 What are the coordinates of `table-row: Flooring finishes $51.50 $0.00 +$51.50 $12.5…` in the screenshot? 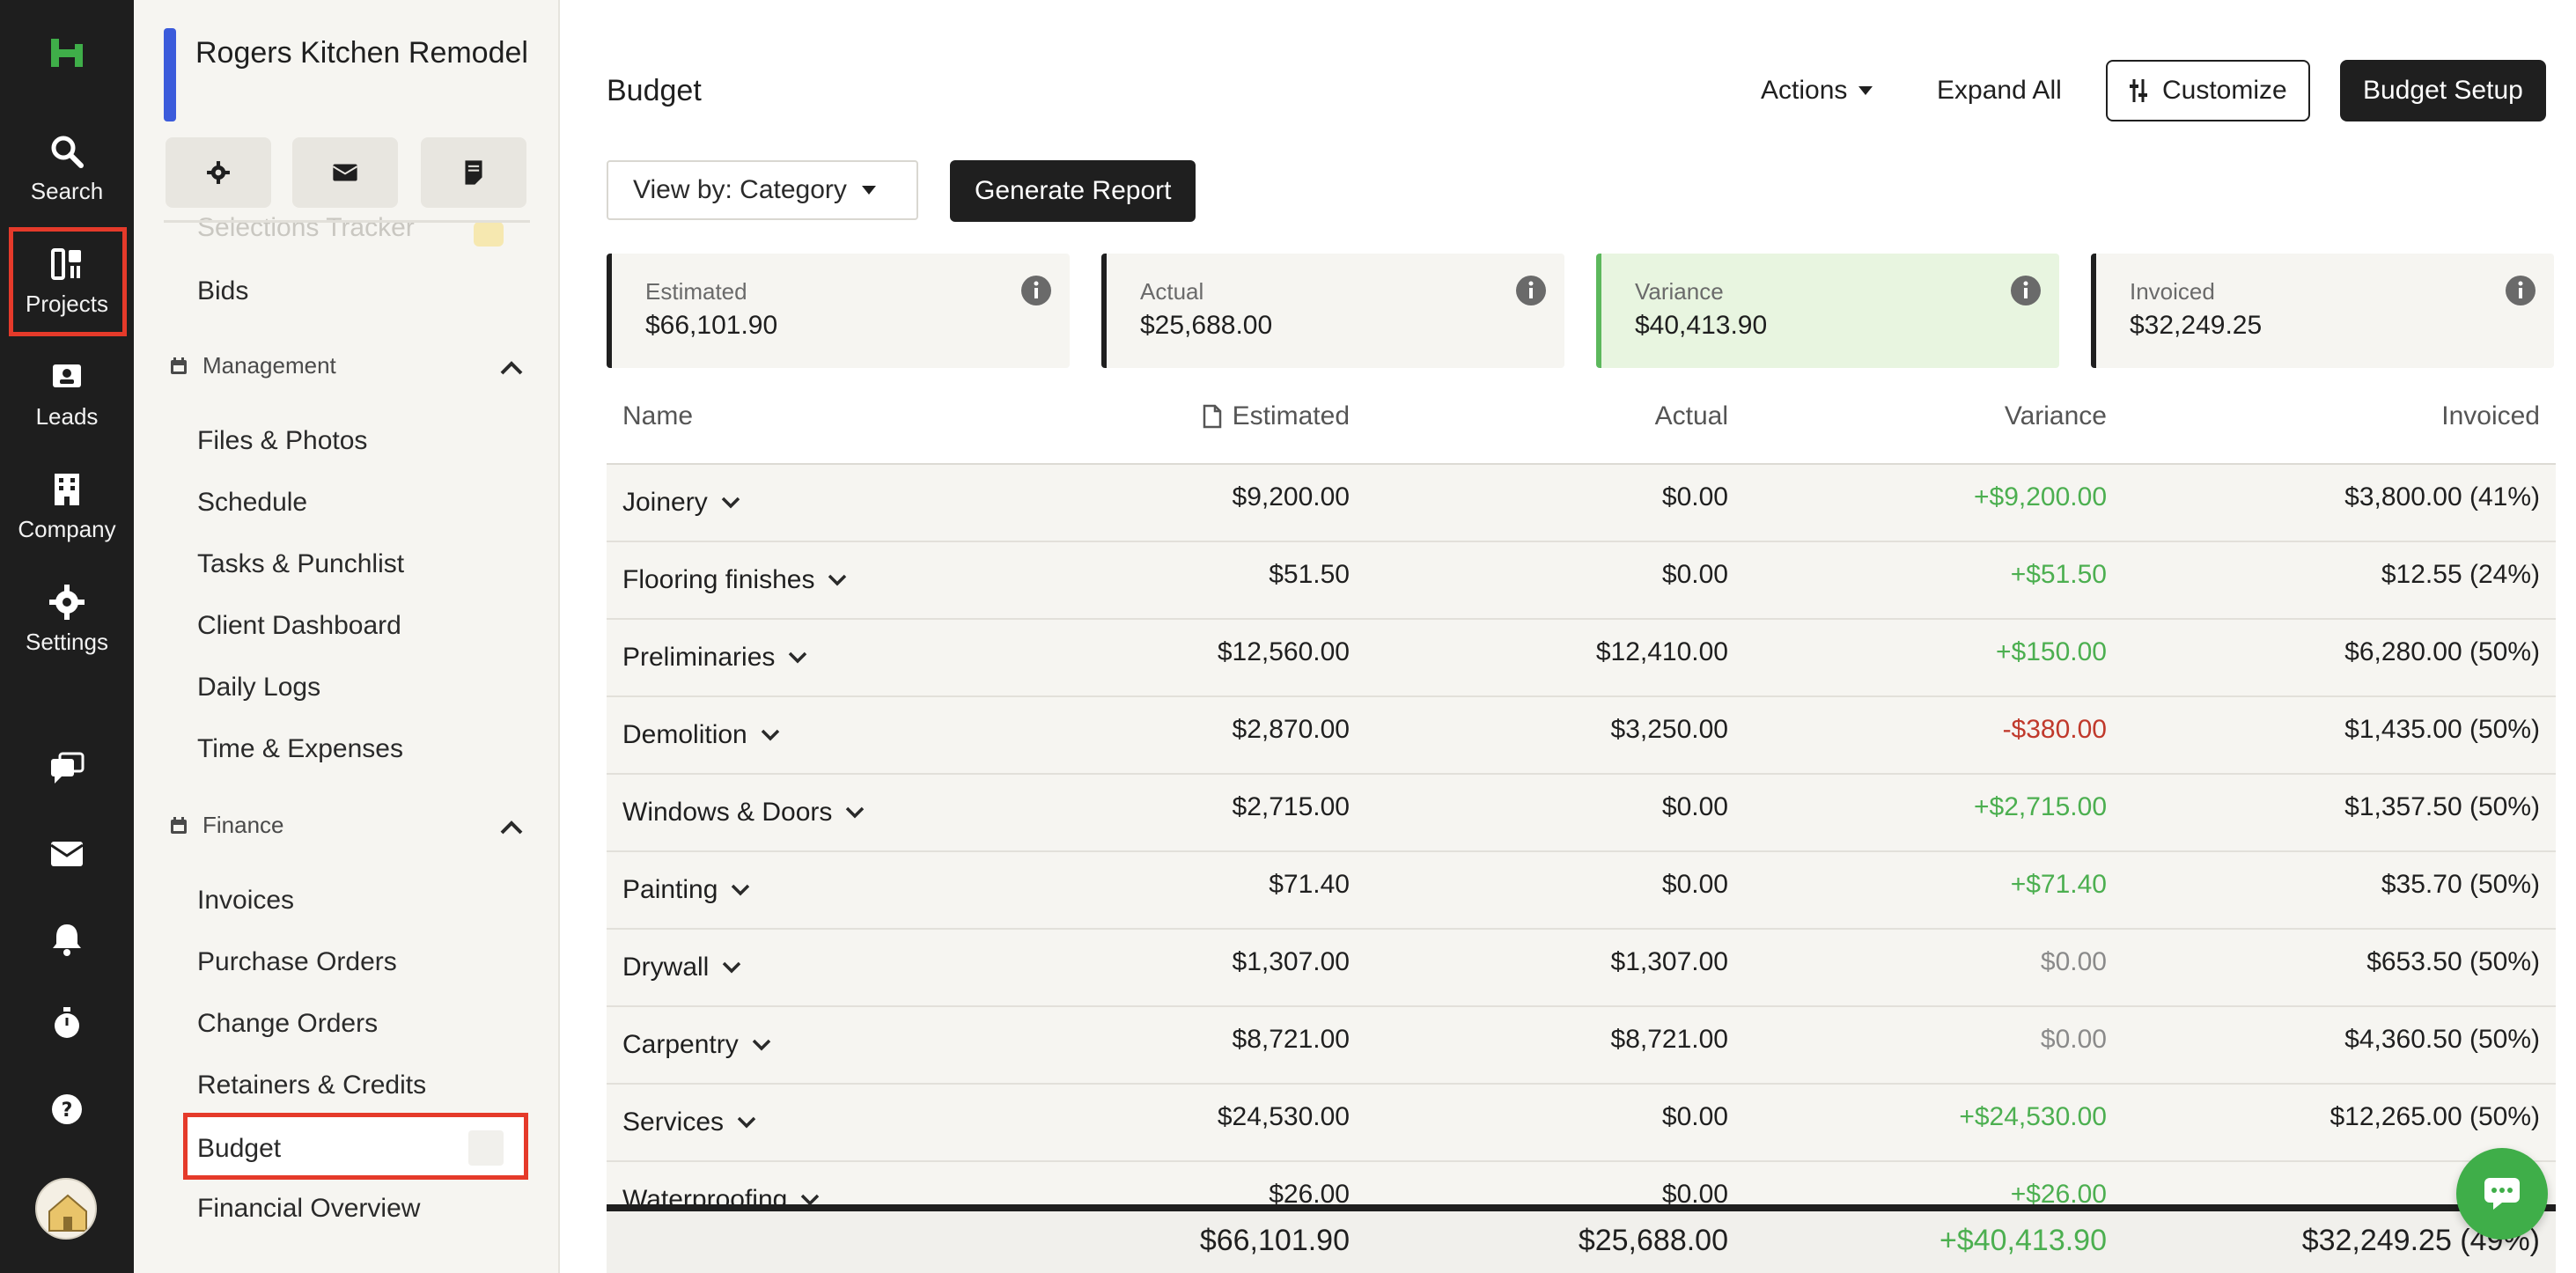 It's located at (1582, 581).